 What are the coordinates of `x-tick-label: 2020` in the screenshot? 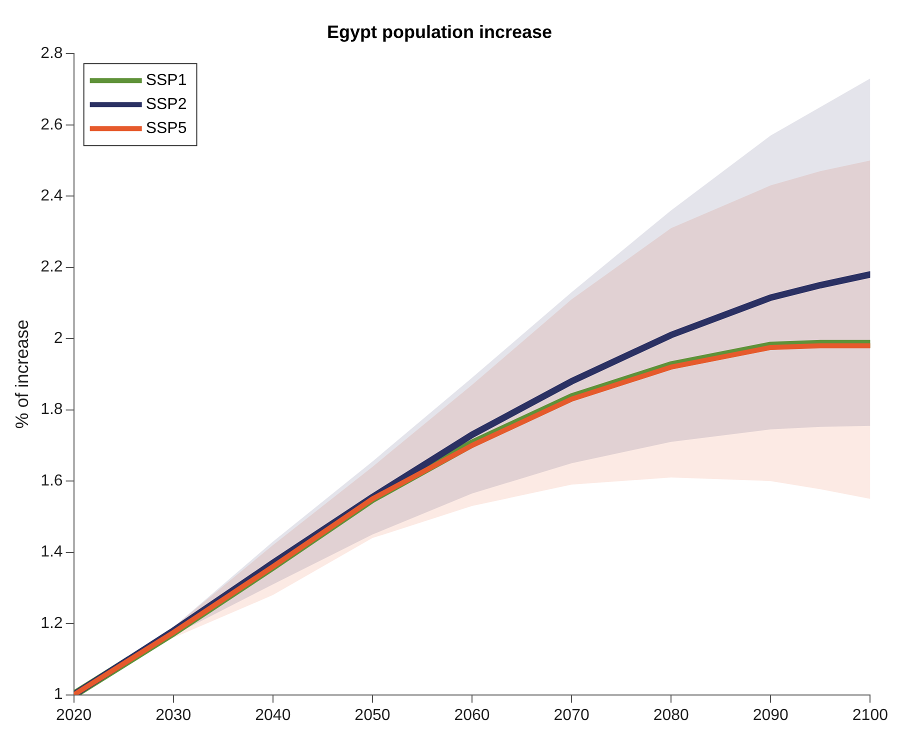 It's located at (74, 715).